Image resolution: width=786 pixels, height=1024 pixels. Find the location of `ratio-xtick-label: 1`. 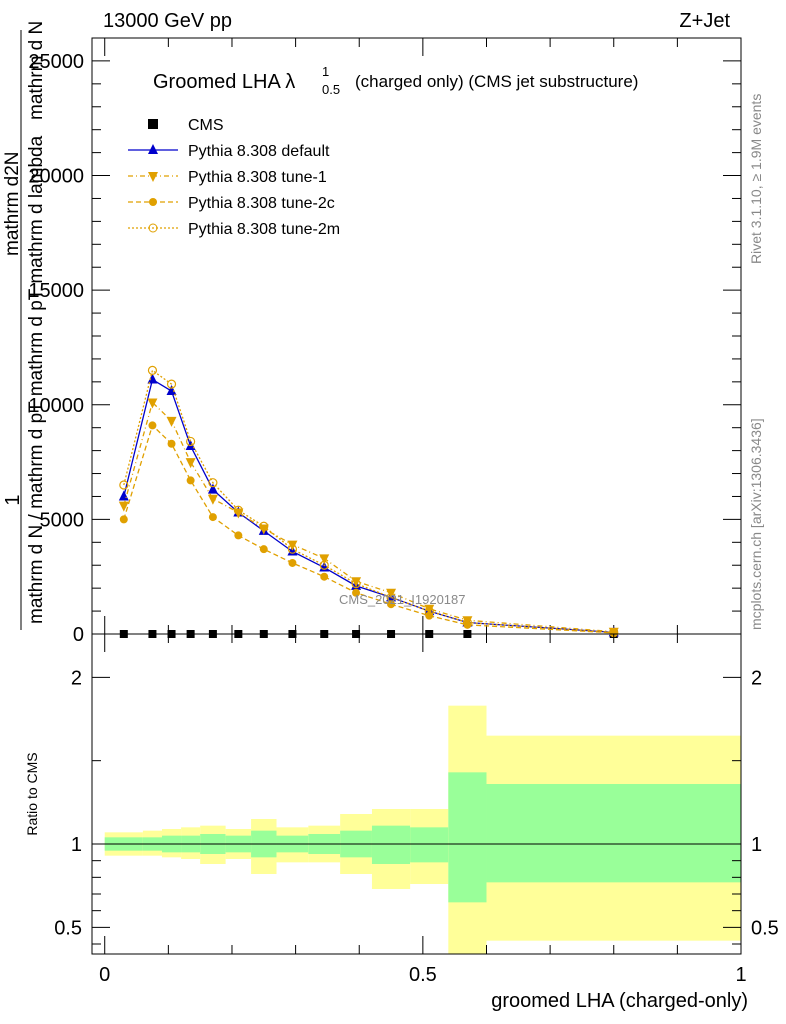

ratio-xtick-label: 1 is located at coordinates (740, 975).